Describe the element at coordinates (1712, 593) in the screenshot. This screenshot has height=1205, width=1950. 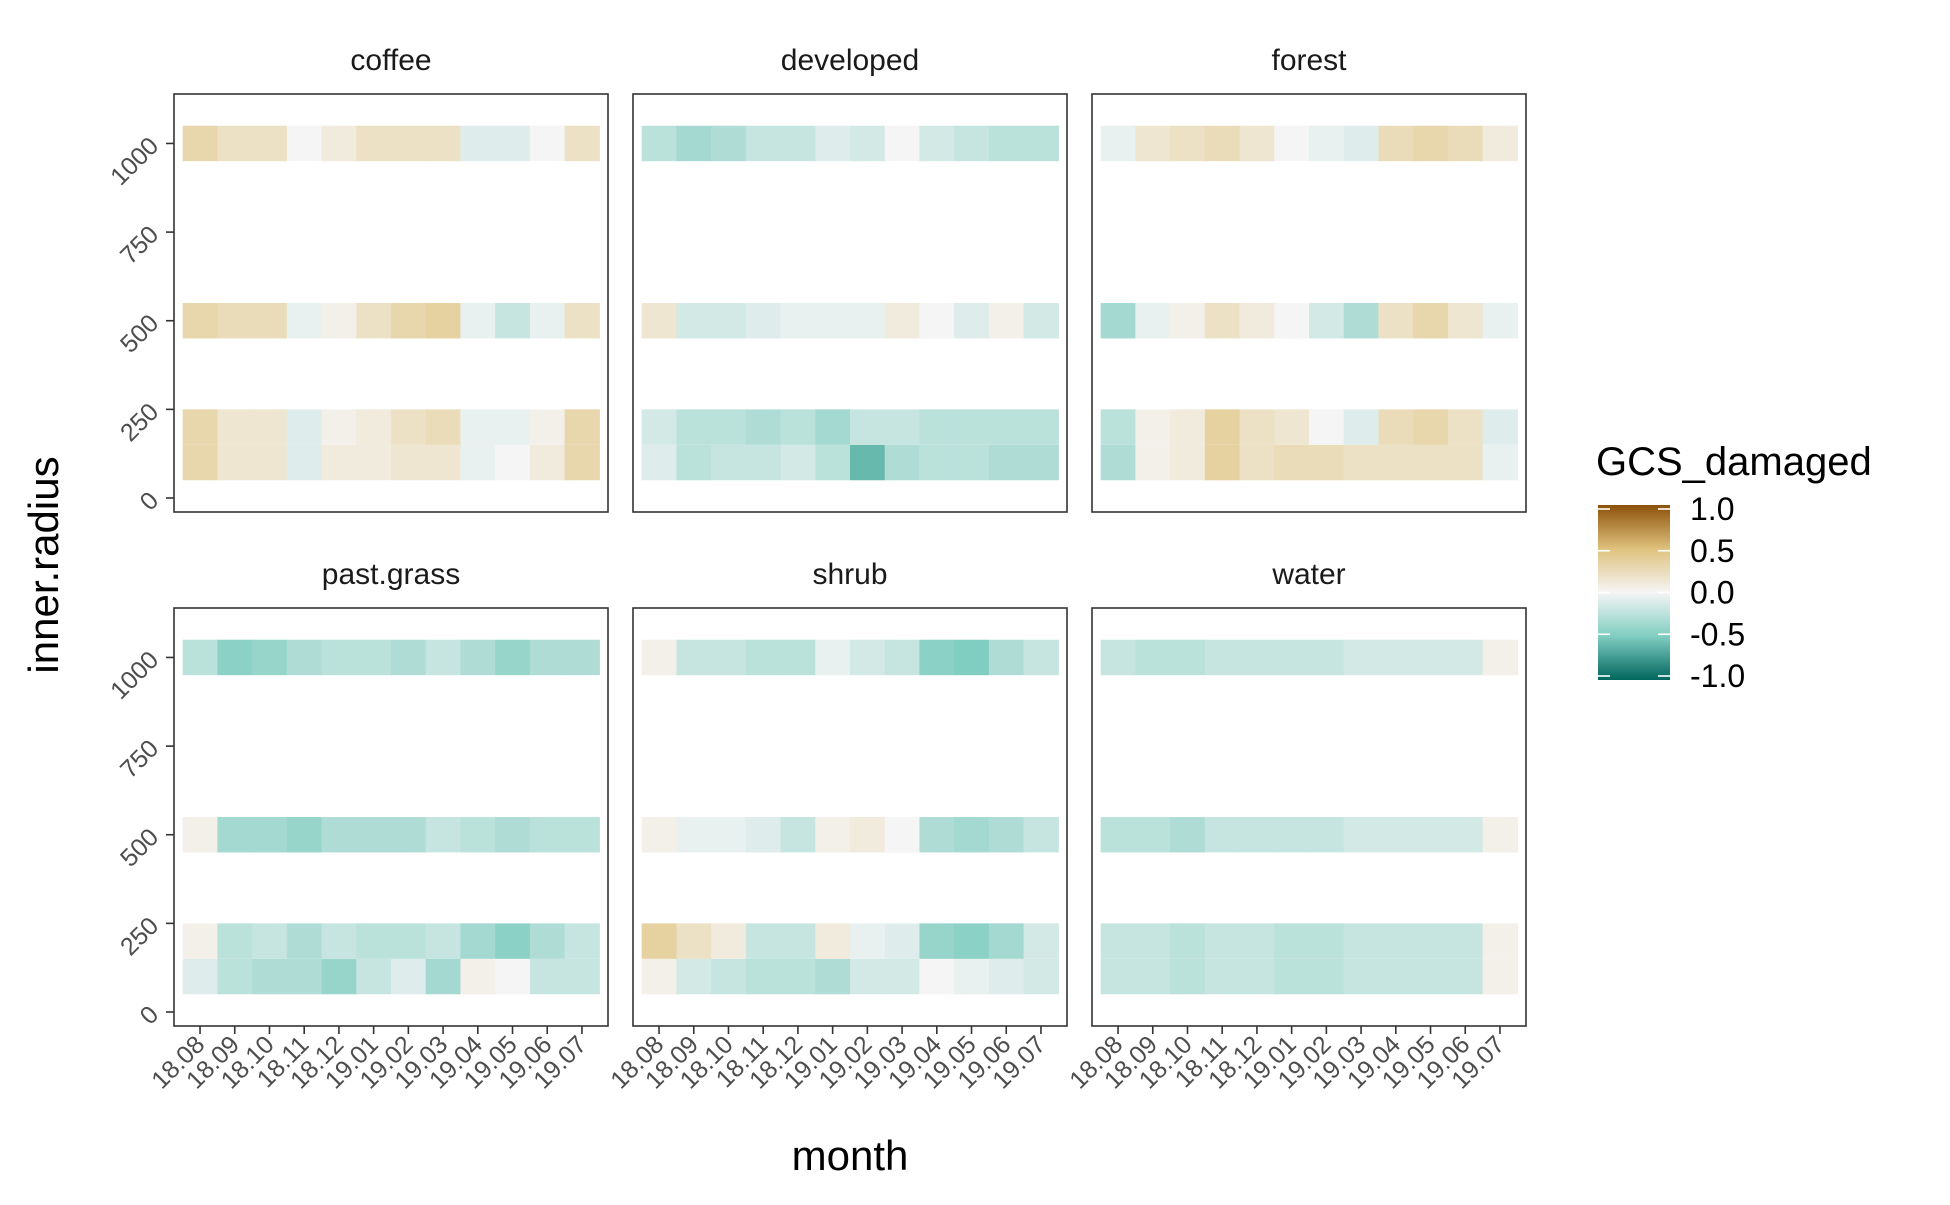
I see `legend-tick-label: 0.0` at that location.